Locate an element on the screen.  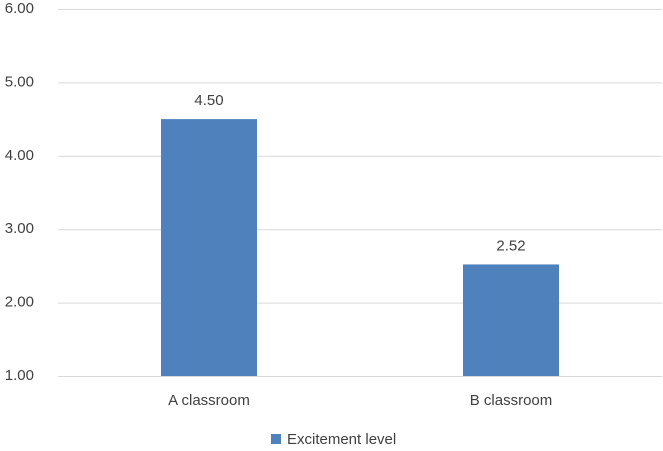
y-tick-label: 1.00 is located at coordinates (19, 375).